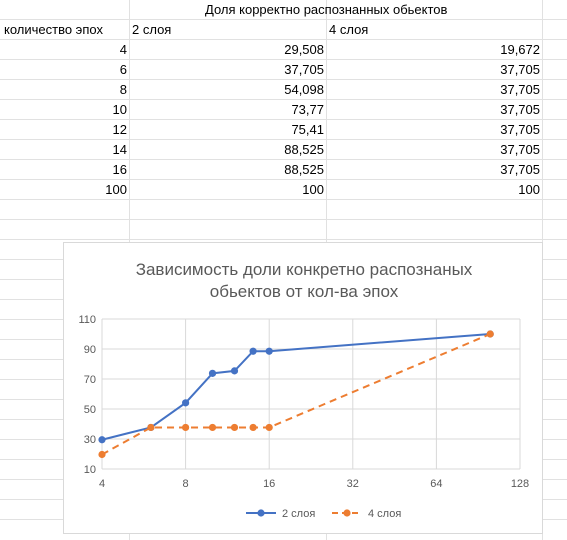  What do you see at coordinates (520, 49) in the screenshot?
I see `cell-4-layers: 19,672` at bounding box center [520, 49].